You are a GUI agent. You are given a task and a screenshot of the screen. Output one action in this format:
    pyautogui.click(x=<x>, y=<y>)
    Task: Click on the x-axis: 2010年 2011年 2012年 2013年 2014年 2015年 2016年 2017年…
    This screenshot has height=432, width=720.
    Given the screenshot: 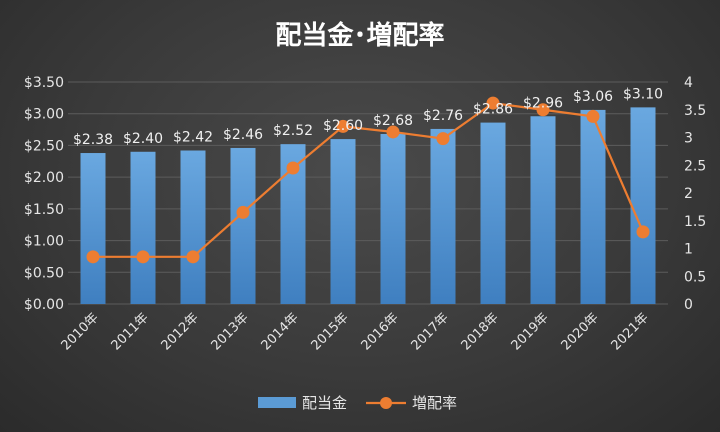 What is the action you would take?
    pyautogui.click(x=355, y=331)
    